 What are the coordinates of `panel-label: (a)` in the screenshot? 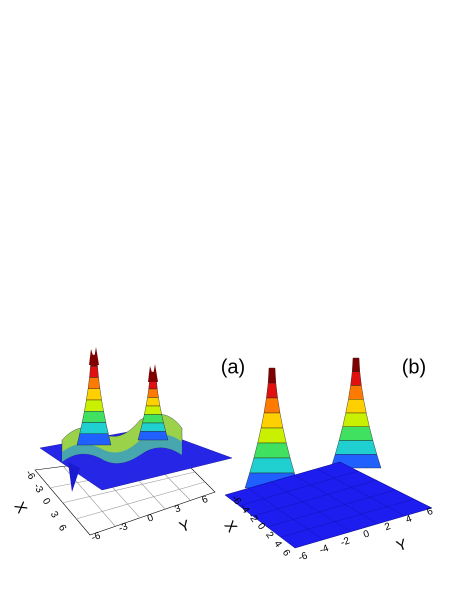 It's located at (233, 367).